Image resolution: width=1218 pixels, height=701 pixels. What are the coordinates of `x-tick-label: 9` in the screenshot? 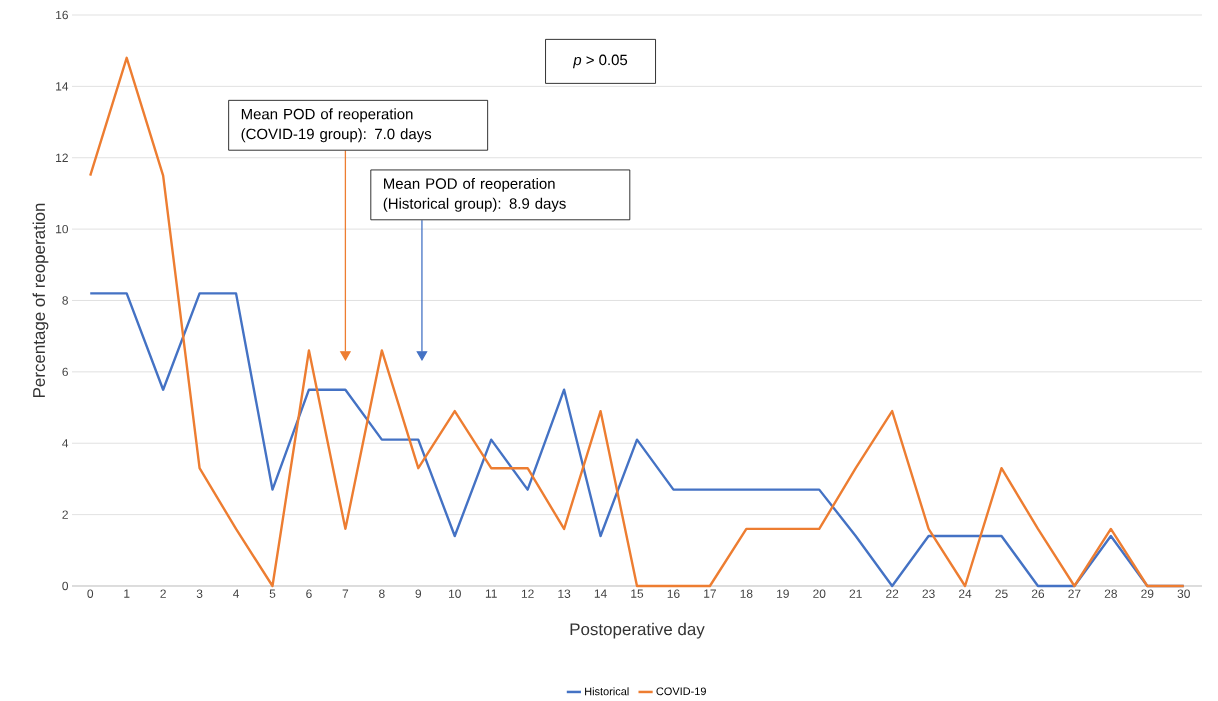 It's located at (418, 594).